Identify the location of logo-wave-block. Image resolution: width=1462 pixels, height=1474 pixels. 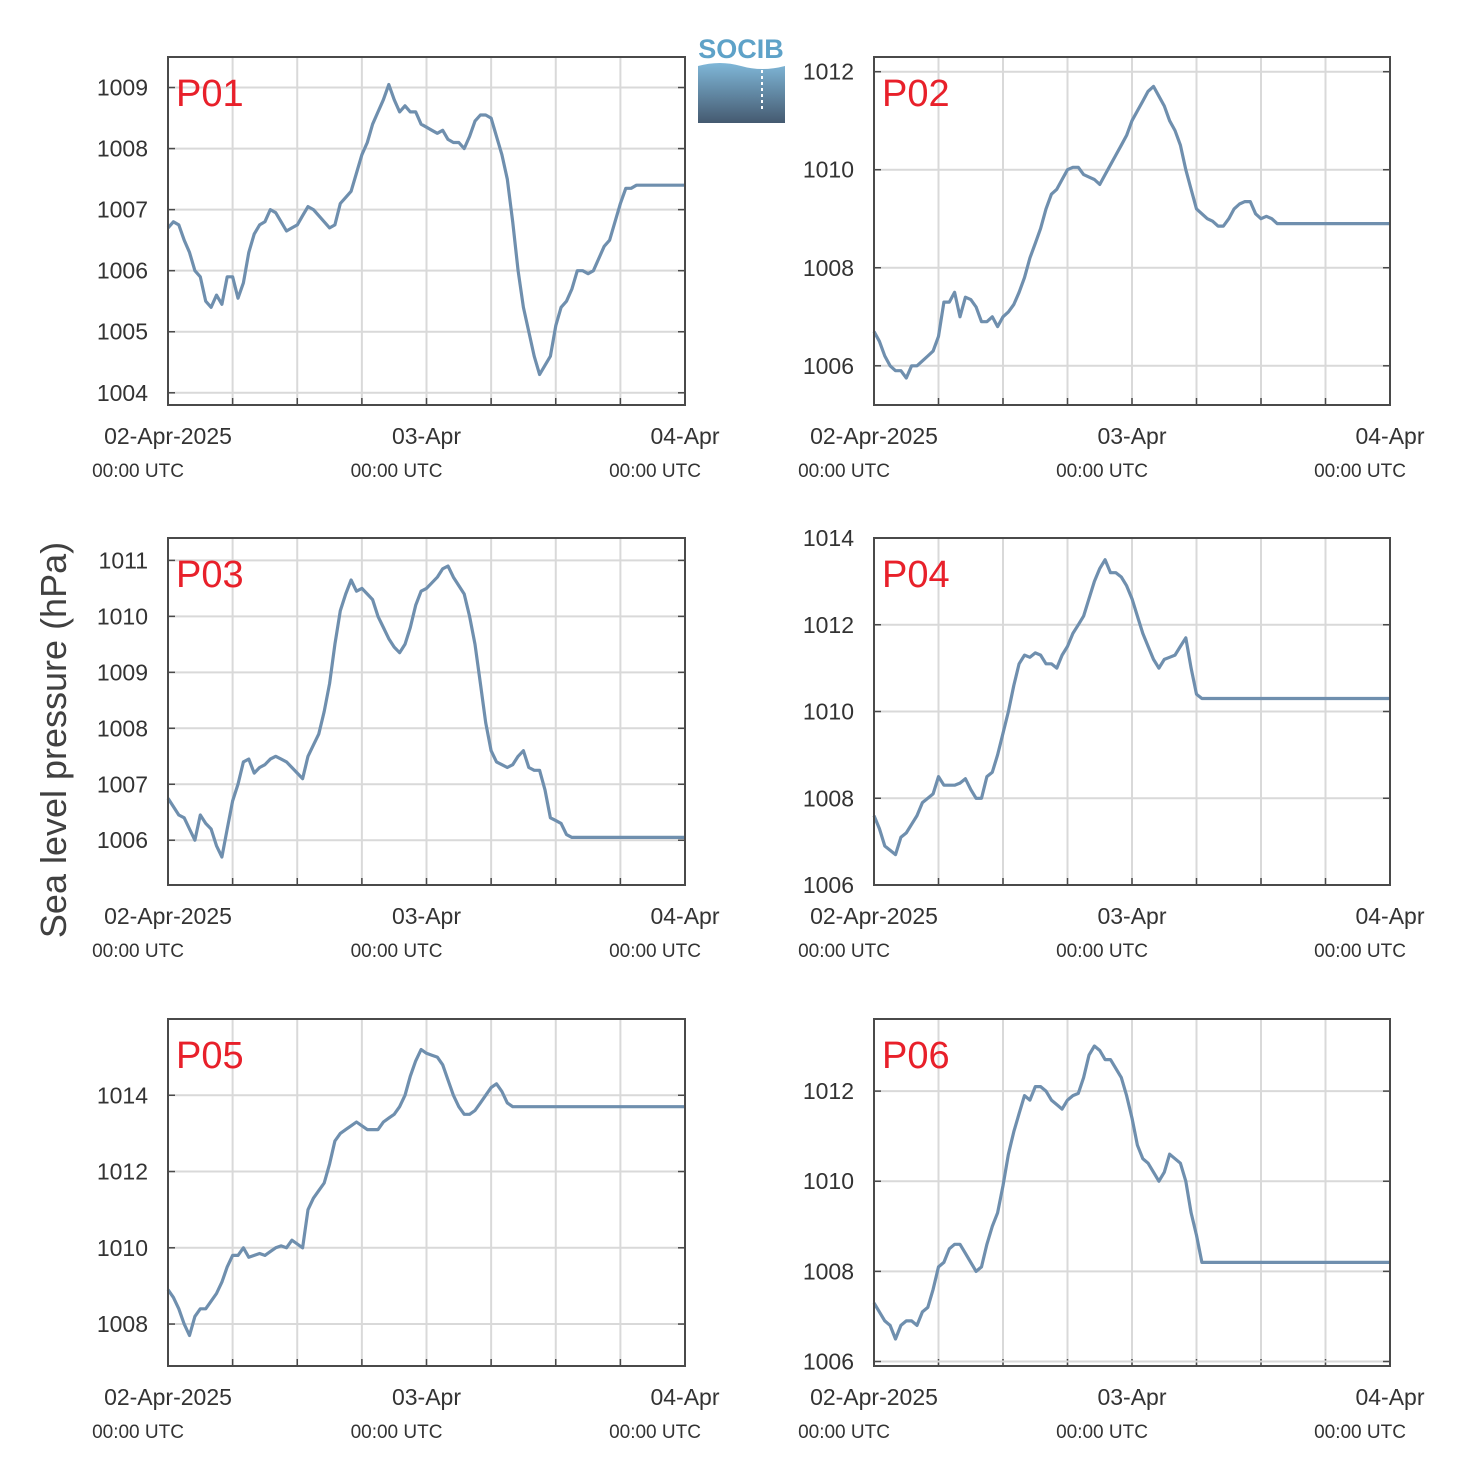
(741, 93).